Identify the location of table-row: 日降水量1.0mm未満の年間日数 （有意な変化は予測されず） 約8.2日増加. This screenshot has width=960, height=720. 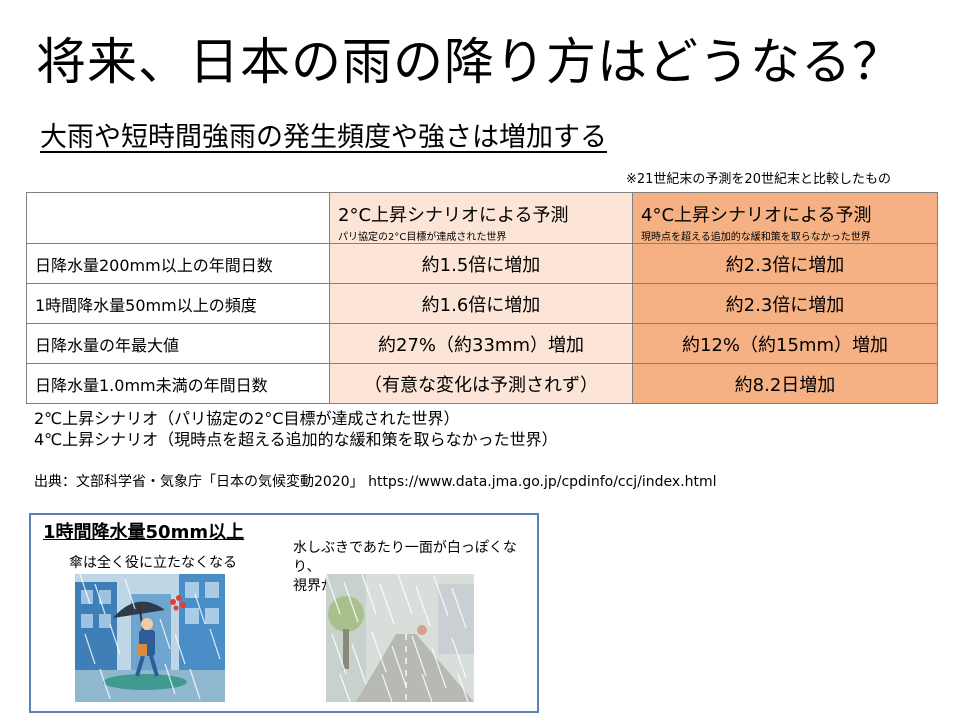
(482, 383).